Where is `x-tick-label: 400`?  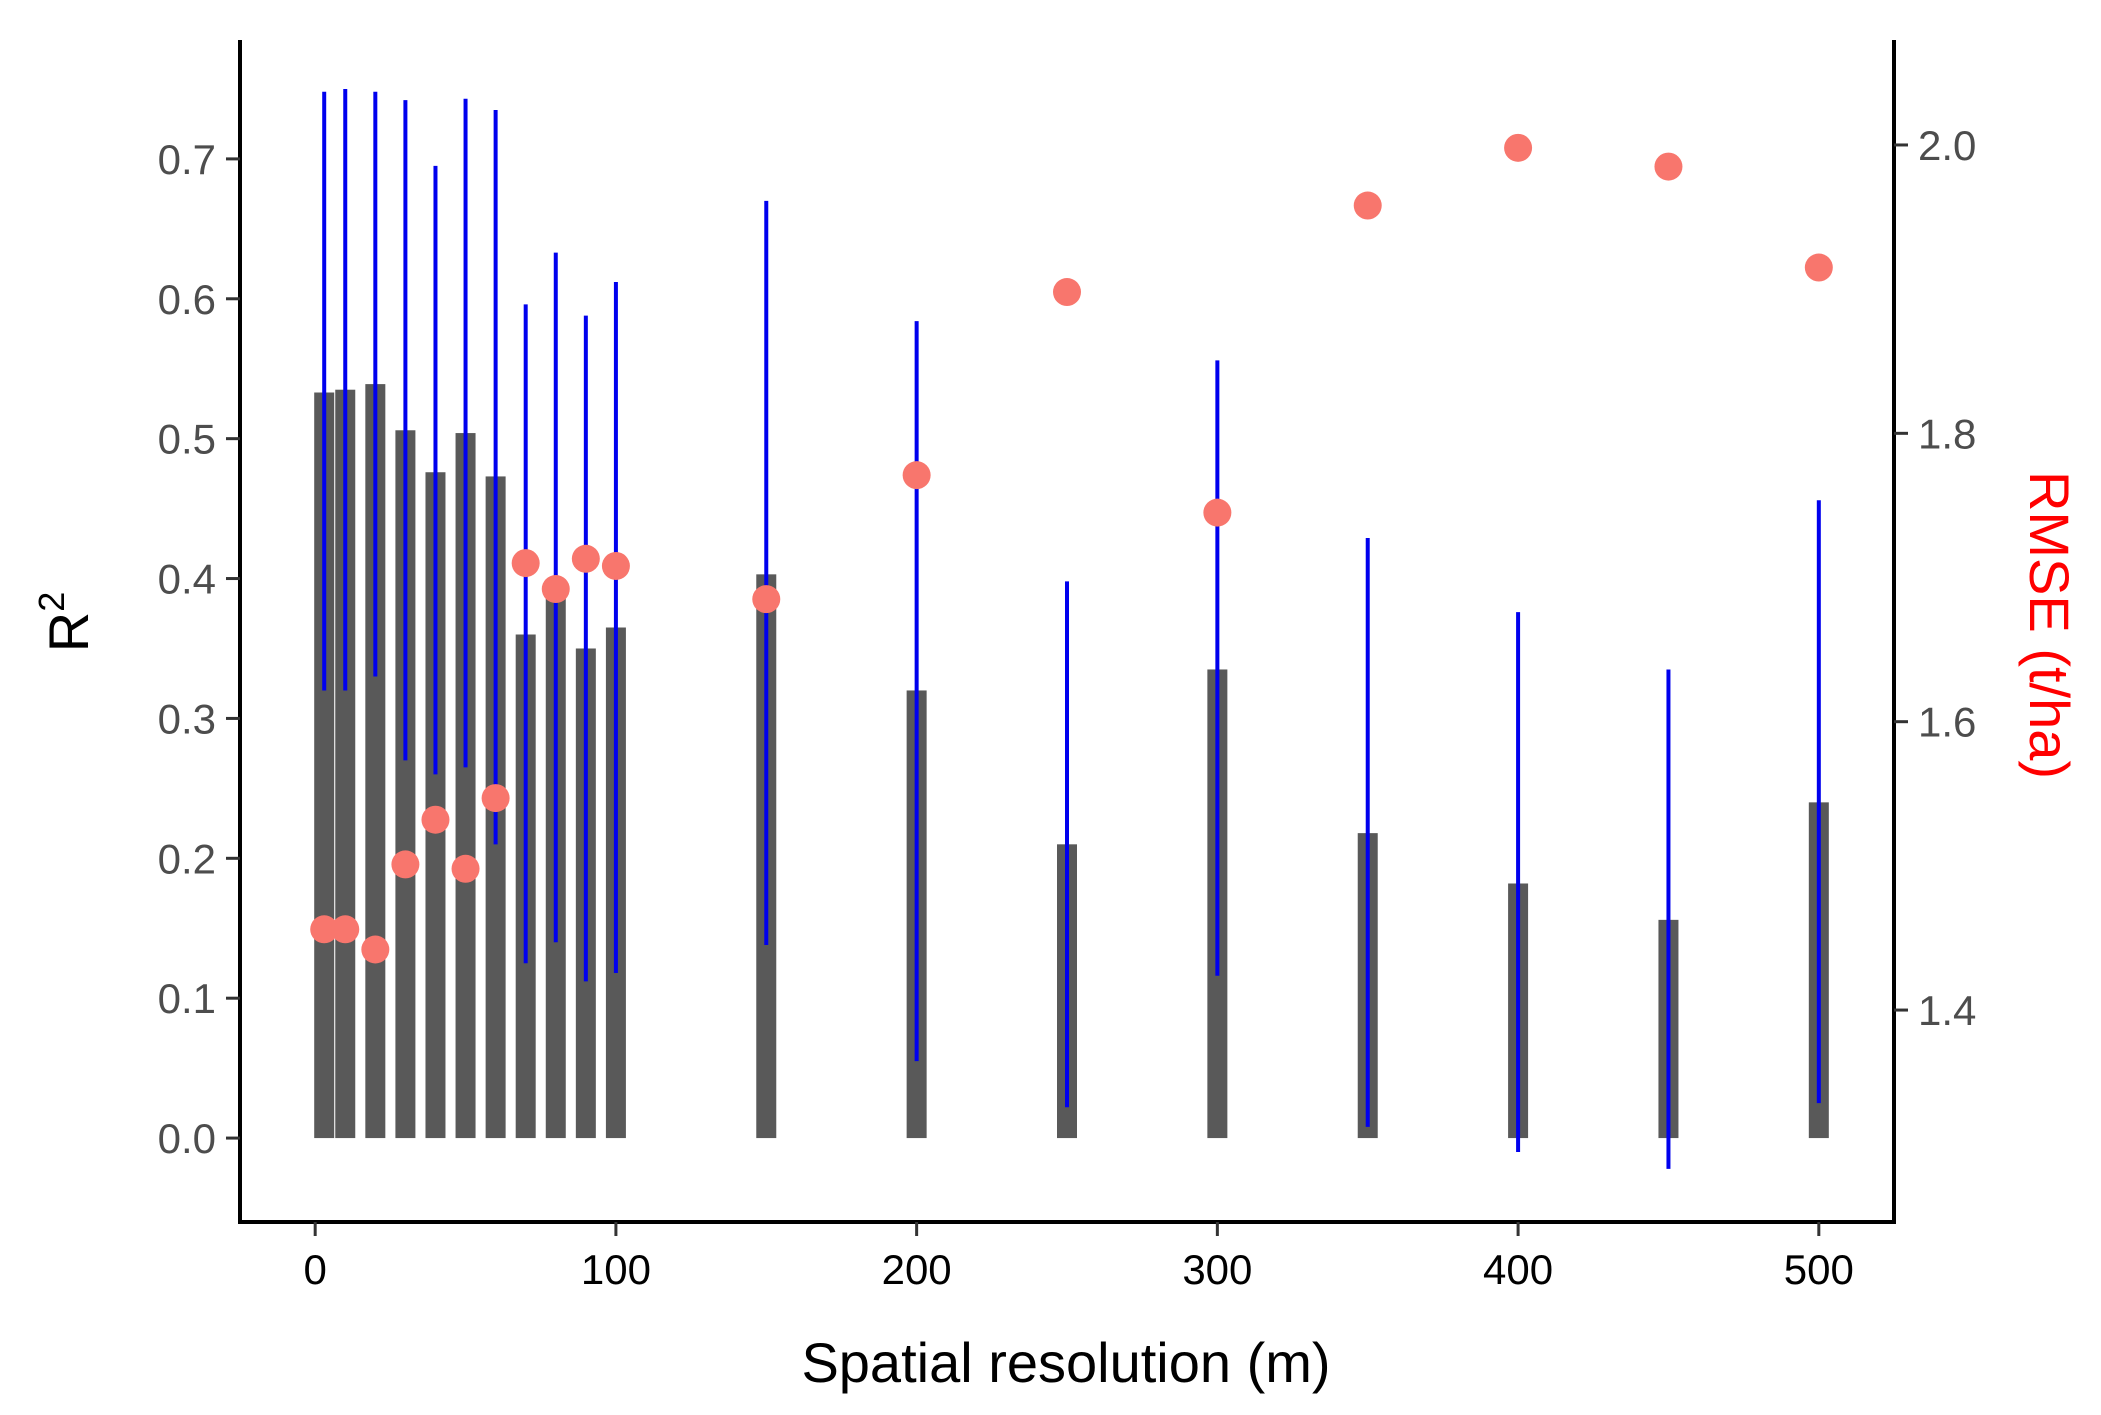
x-tick-label: 400 is located at coordinates (1518, 1269).